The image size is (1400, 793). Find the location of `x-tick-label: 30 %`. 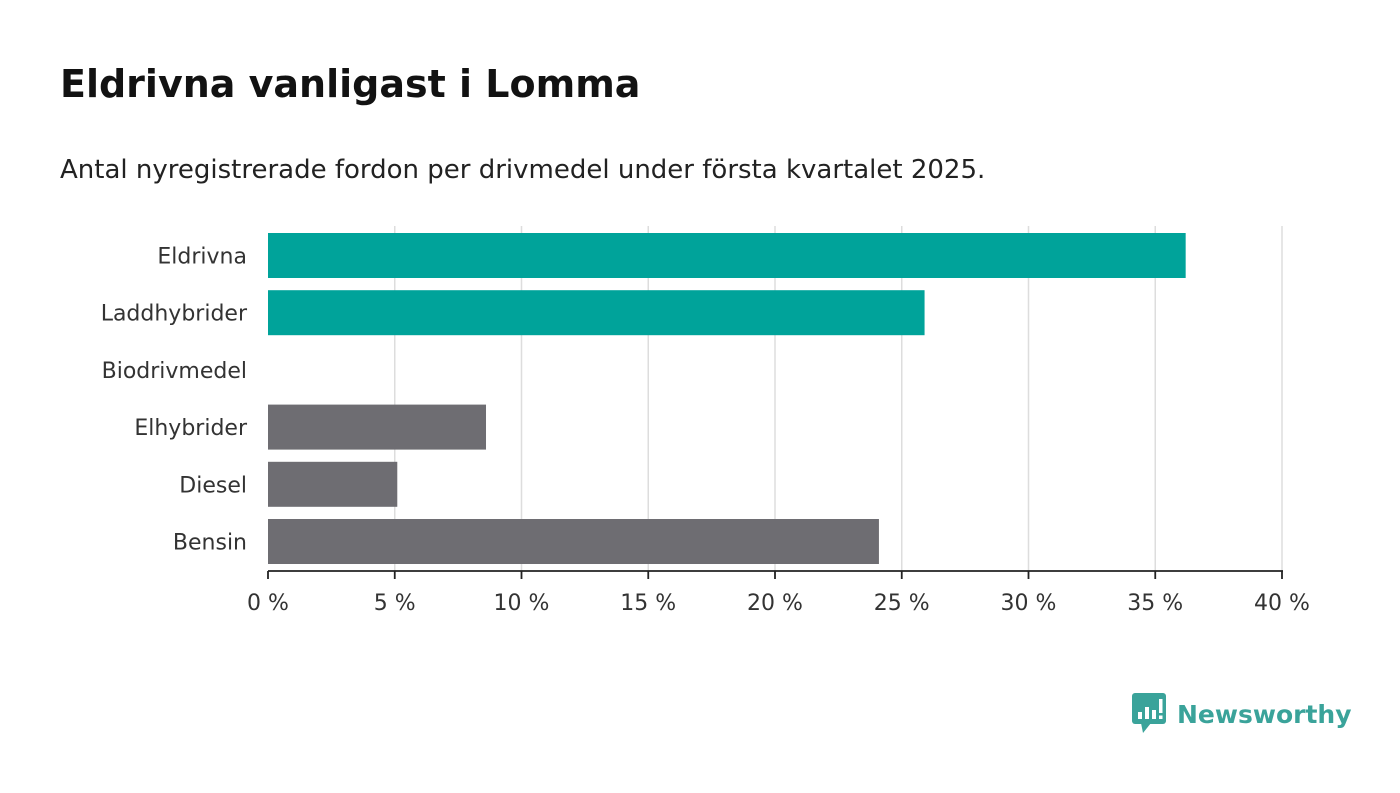

x-tick-label: 30 % is located at coordinates (1029, 603).